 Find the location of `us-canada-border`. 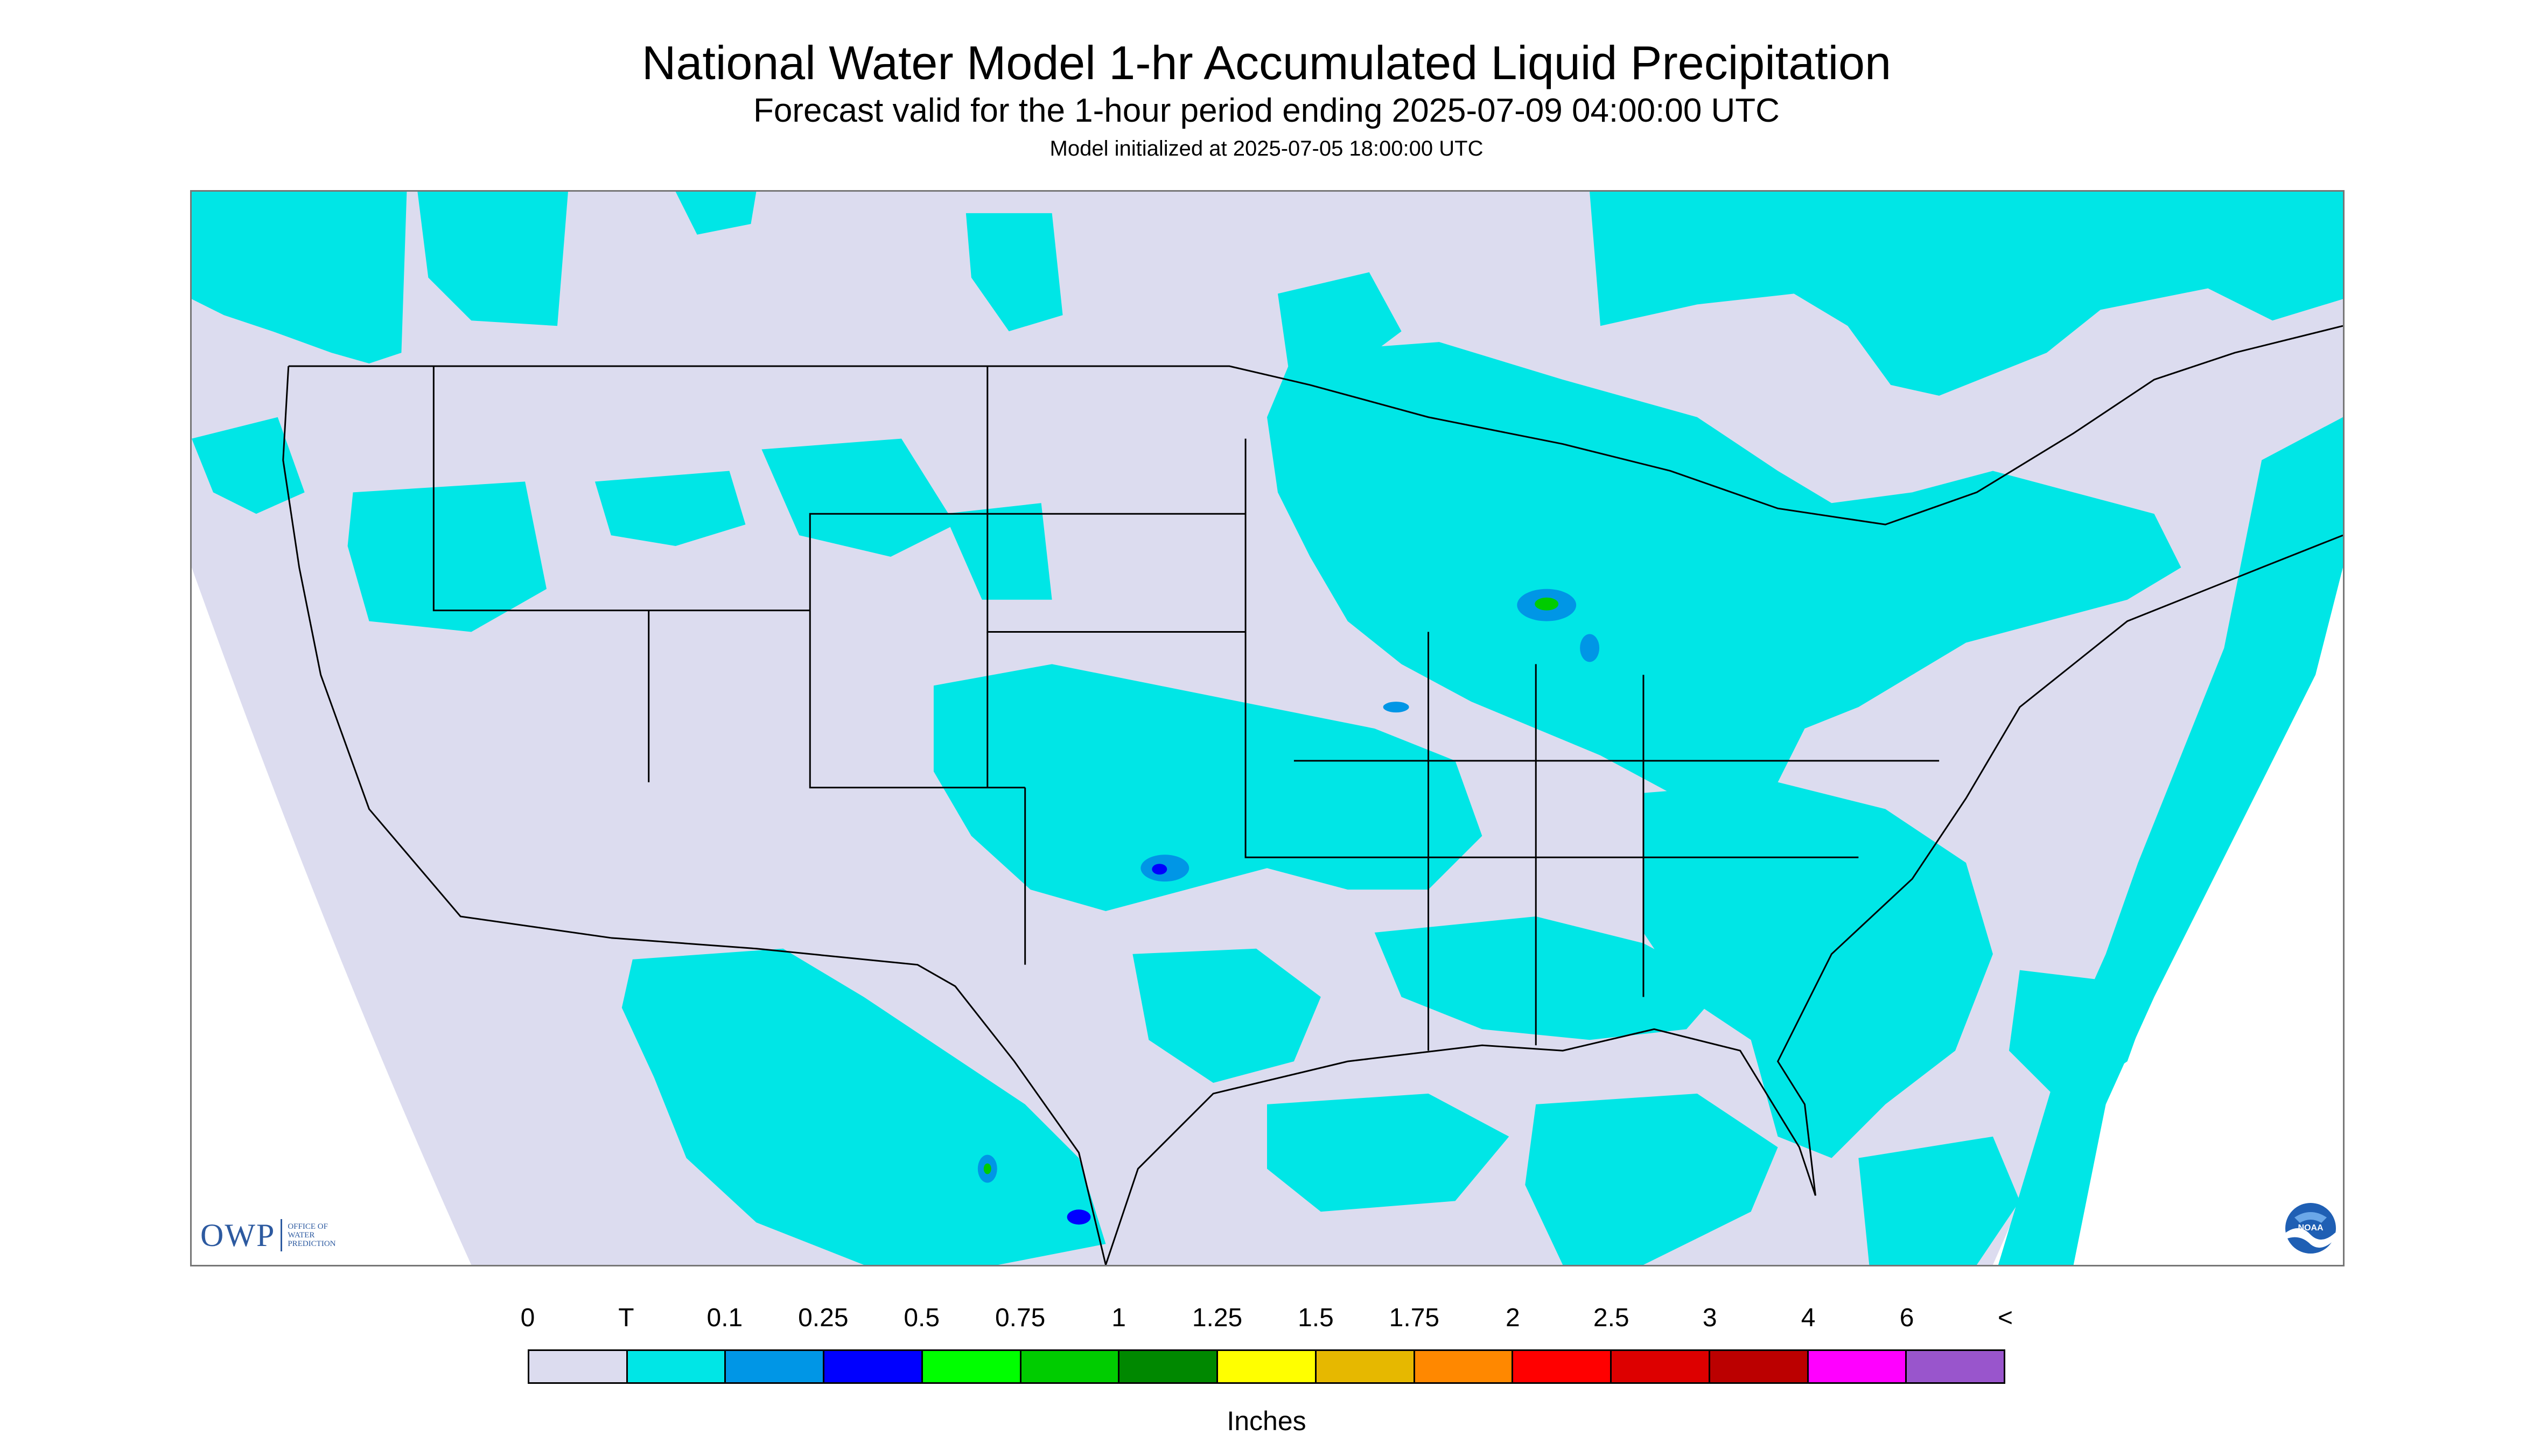

us-canada-border is located at coordinates (1315, 425).